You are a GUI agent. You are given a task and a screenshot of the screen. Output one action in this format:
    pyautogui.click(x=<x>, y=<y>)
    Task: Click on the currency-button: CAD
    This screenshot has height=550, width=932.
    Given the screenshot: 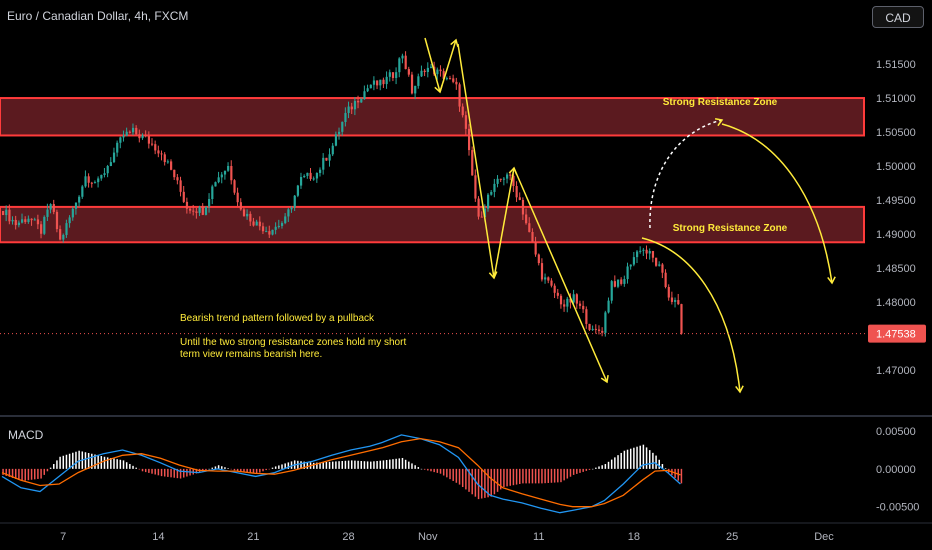 What is the action you would take?
    pyautogui.click(x=898, y=17)
    